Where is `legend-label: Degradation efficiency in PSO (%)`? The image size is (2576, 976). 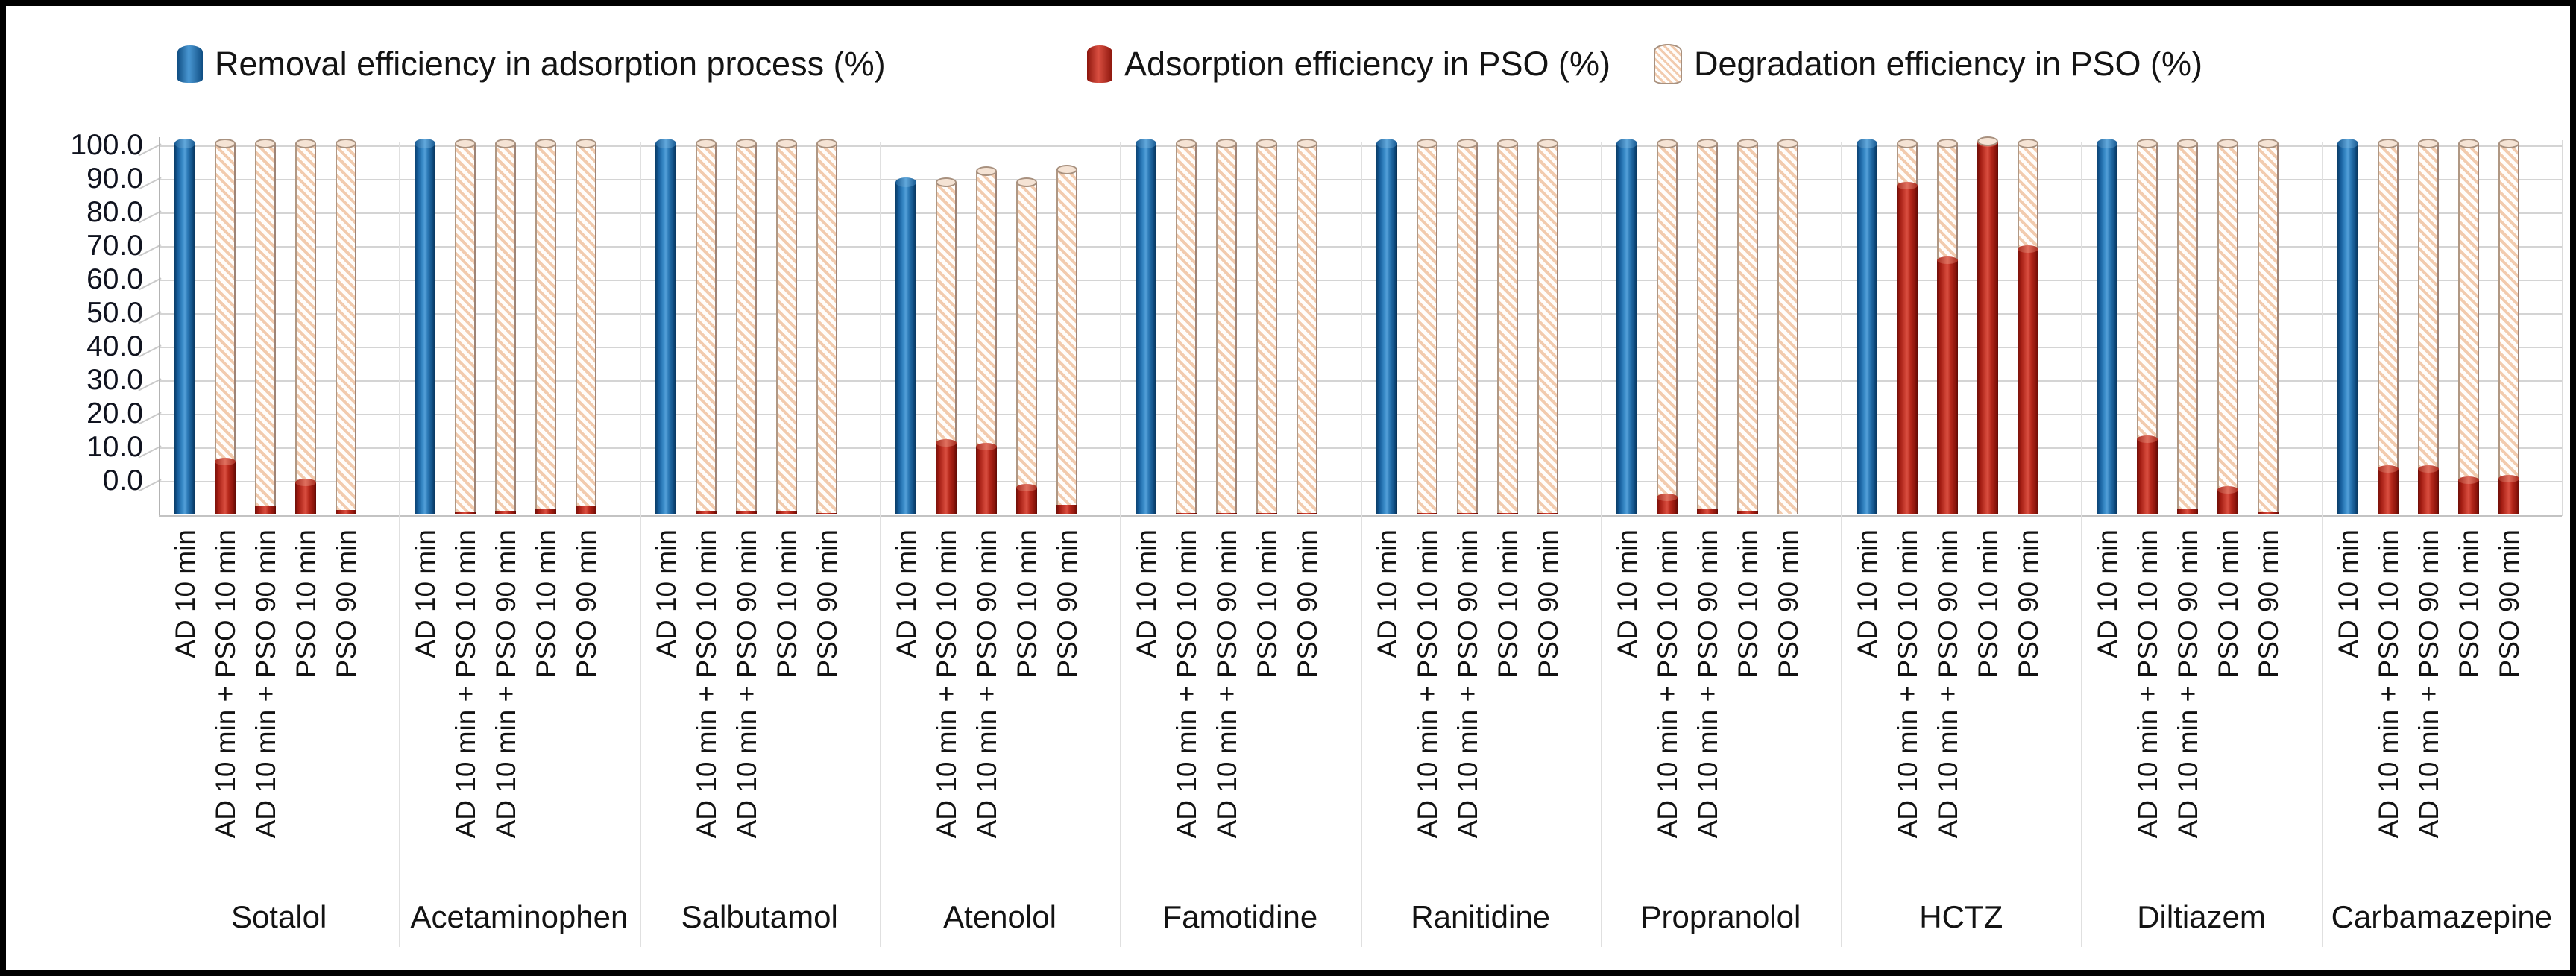
legend-label: Degradation efficiency in PSO (%) is located at coordinates (1948, 64).